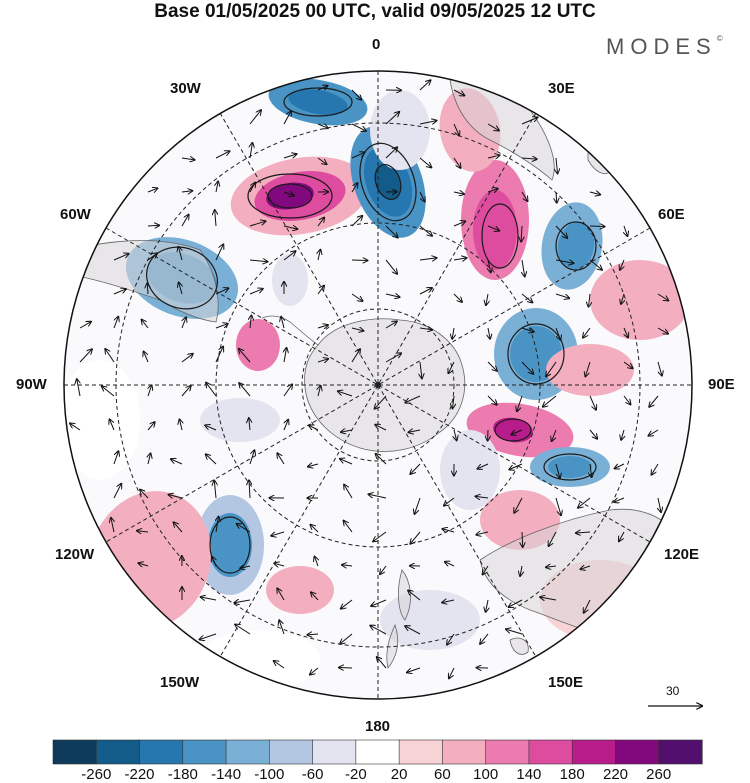 Image resolution: width=750 pixels, height=783 pixels. What do you see at coordinates (312, 774) in the screenshot?
I see `colorbar-tick-label: -60` at bounding box center [312, 774].